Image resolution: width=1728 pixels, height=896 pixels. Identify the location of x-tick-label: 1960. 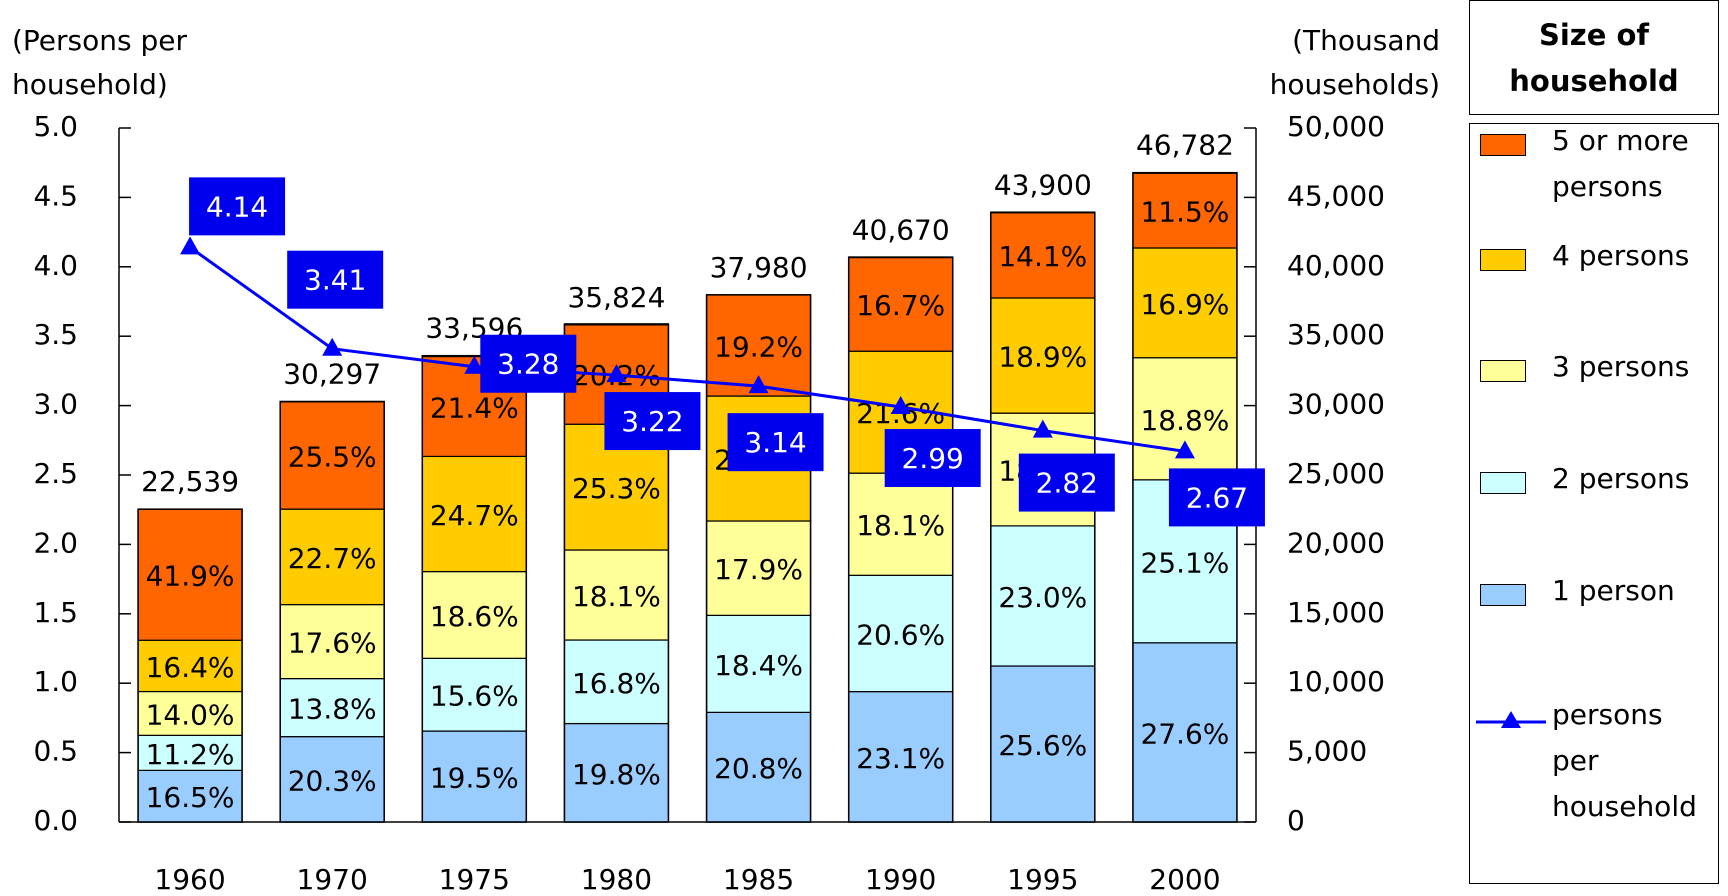
(189, 879).